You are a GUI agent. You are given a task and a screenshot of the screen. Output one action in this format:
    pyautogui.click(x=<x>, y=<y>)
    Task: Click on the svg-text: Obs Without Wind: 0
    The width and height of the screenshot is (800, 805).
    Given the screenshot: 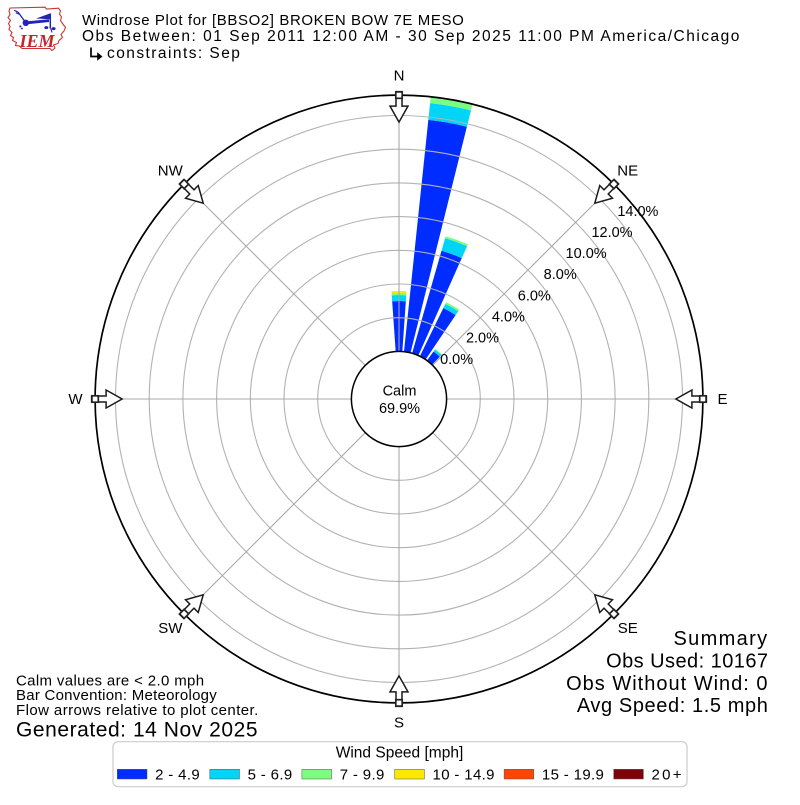 What is the action you would take?
    pyautogui.click(x=667, y=684)
    